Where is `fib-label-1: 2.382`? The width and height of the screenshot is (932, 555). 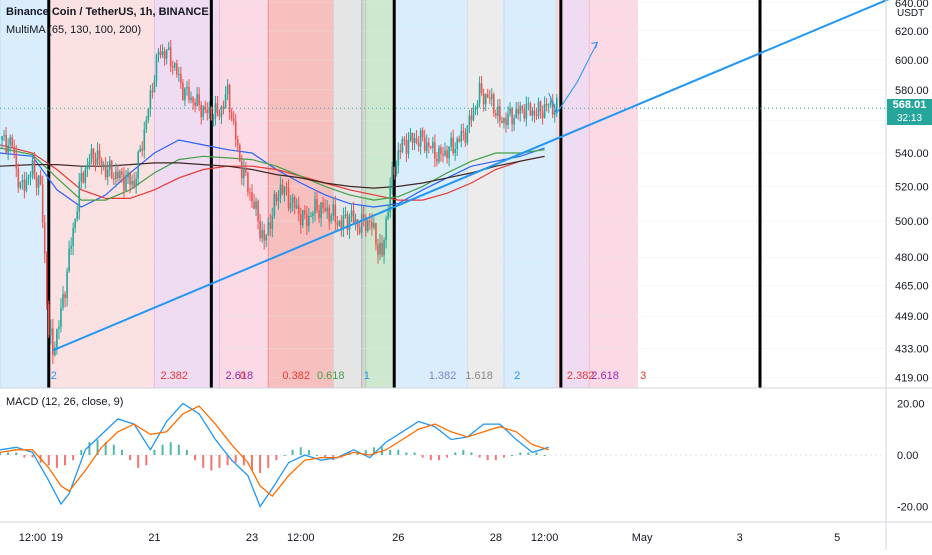
fib-label-1: 2.382 is located at coordinates (175, 376).